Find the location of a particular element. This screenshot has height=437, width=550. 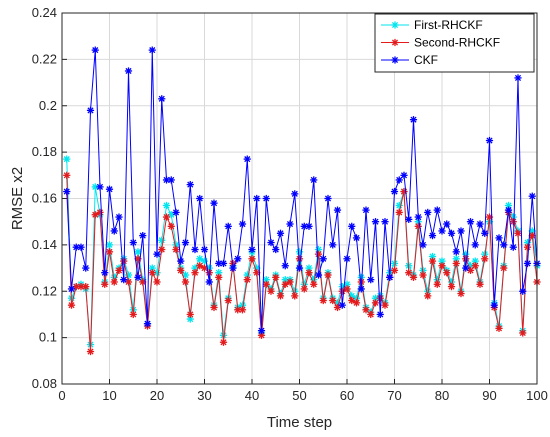

x-axis-label: Time step is located at coordinates (299, 422).